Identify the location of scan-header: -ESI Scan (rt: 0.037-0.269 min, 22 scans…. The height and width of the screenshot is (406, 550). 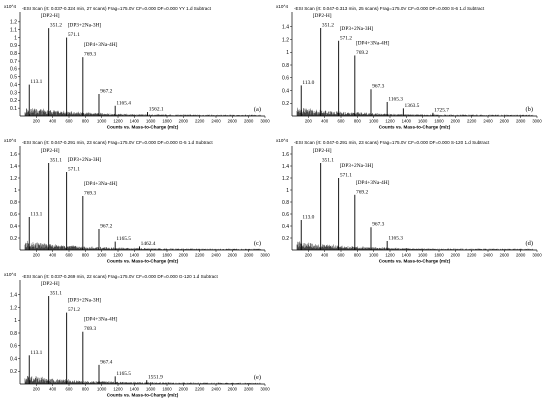
(120, 276).